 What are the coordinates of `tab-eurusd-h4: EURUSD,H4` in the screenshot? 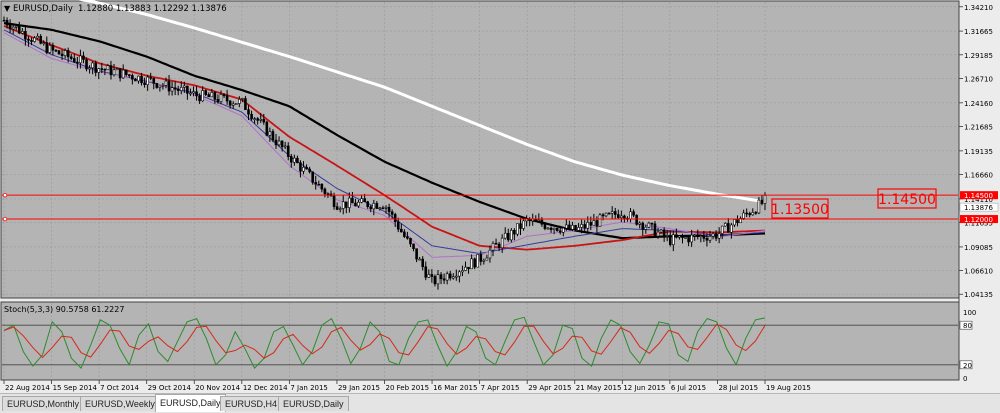 It's located at (251, 403).